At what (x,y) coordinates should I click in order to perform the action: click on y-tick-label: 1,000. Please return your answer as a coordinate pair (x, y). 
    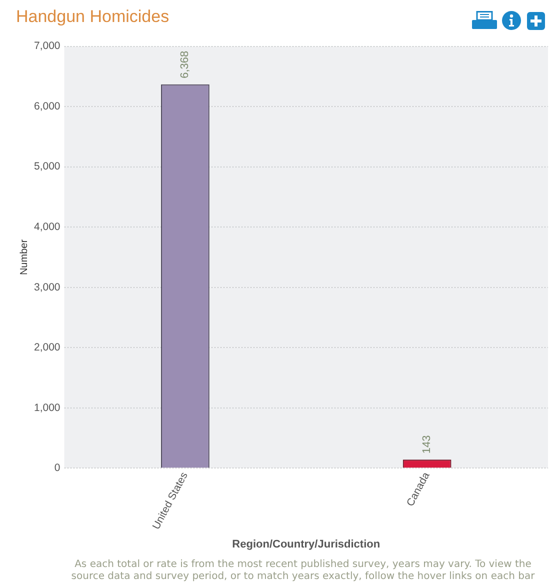
    Looking at the image, I should click on (47, 408).